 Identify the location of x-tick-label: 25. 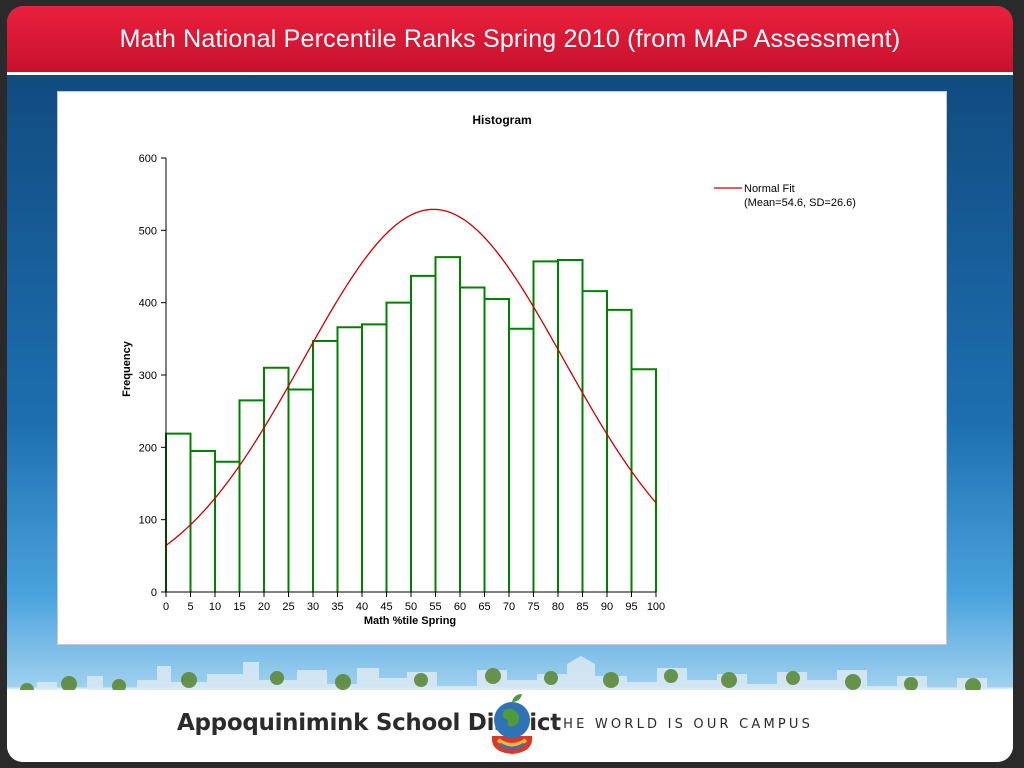
(288, 607).